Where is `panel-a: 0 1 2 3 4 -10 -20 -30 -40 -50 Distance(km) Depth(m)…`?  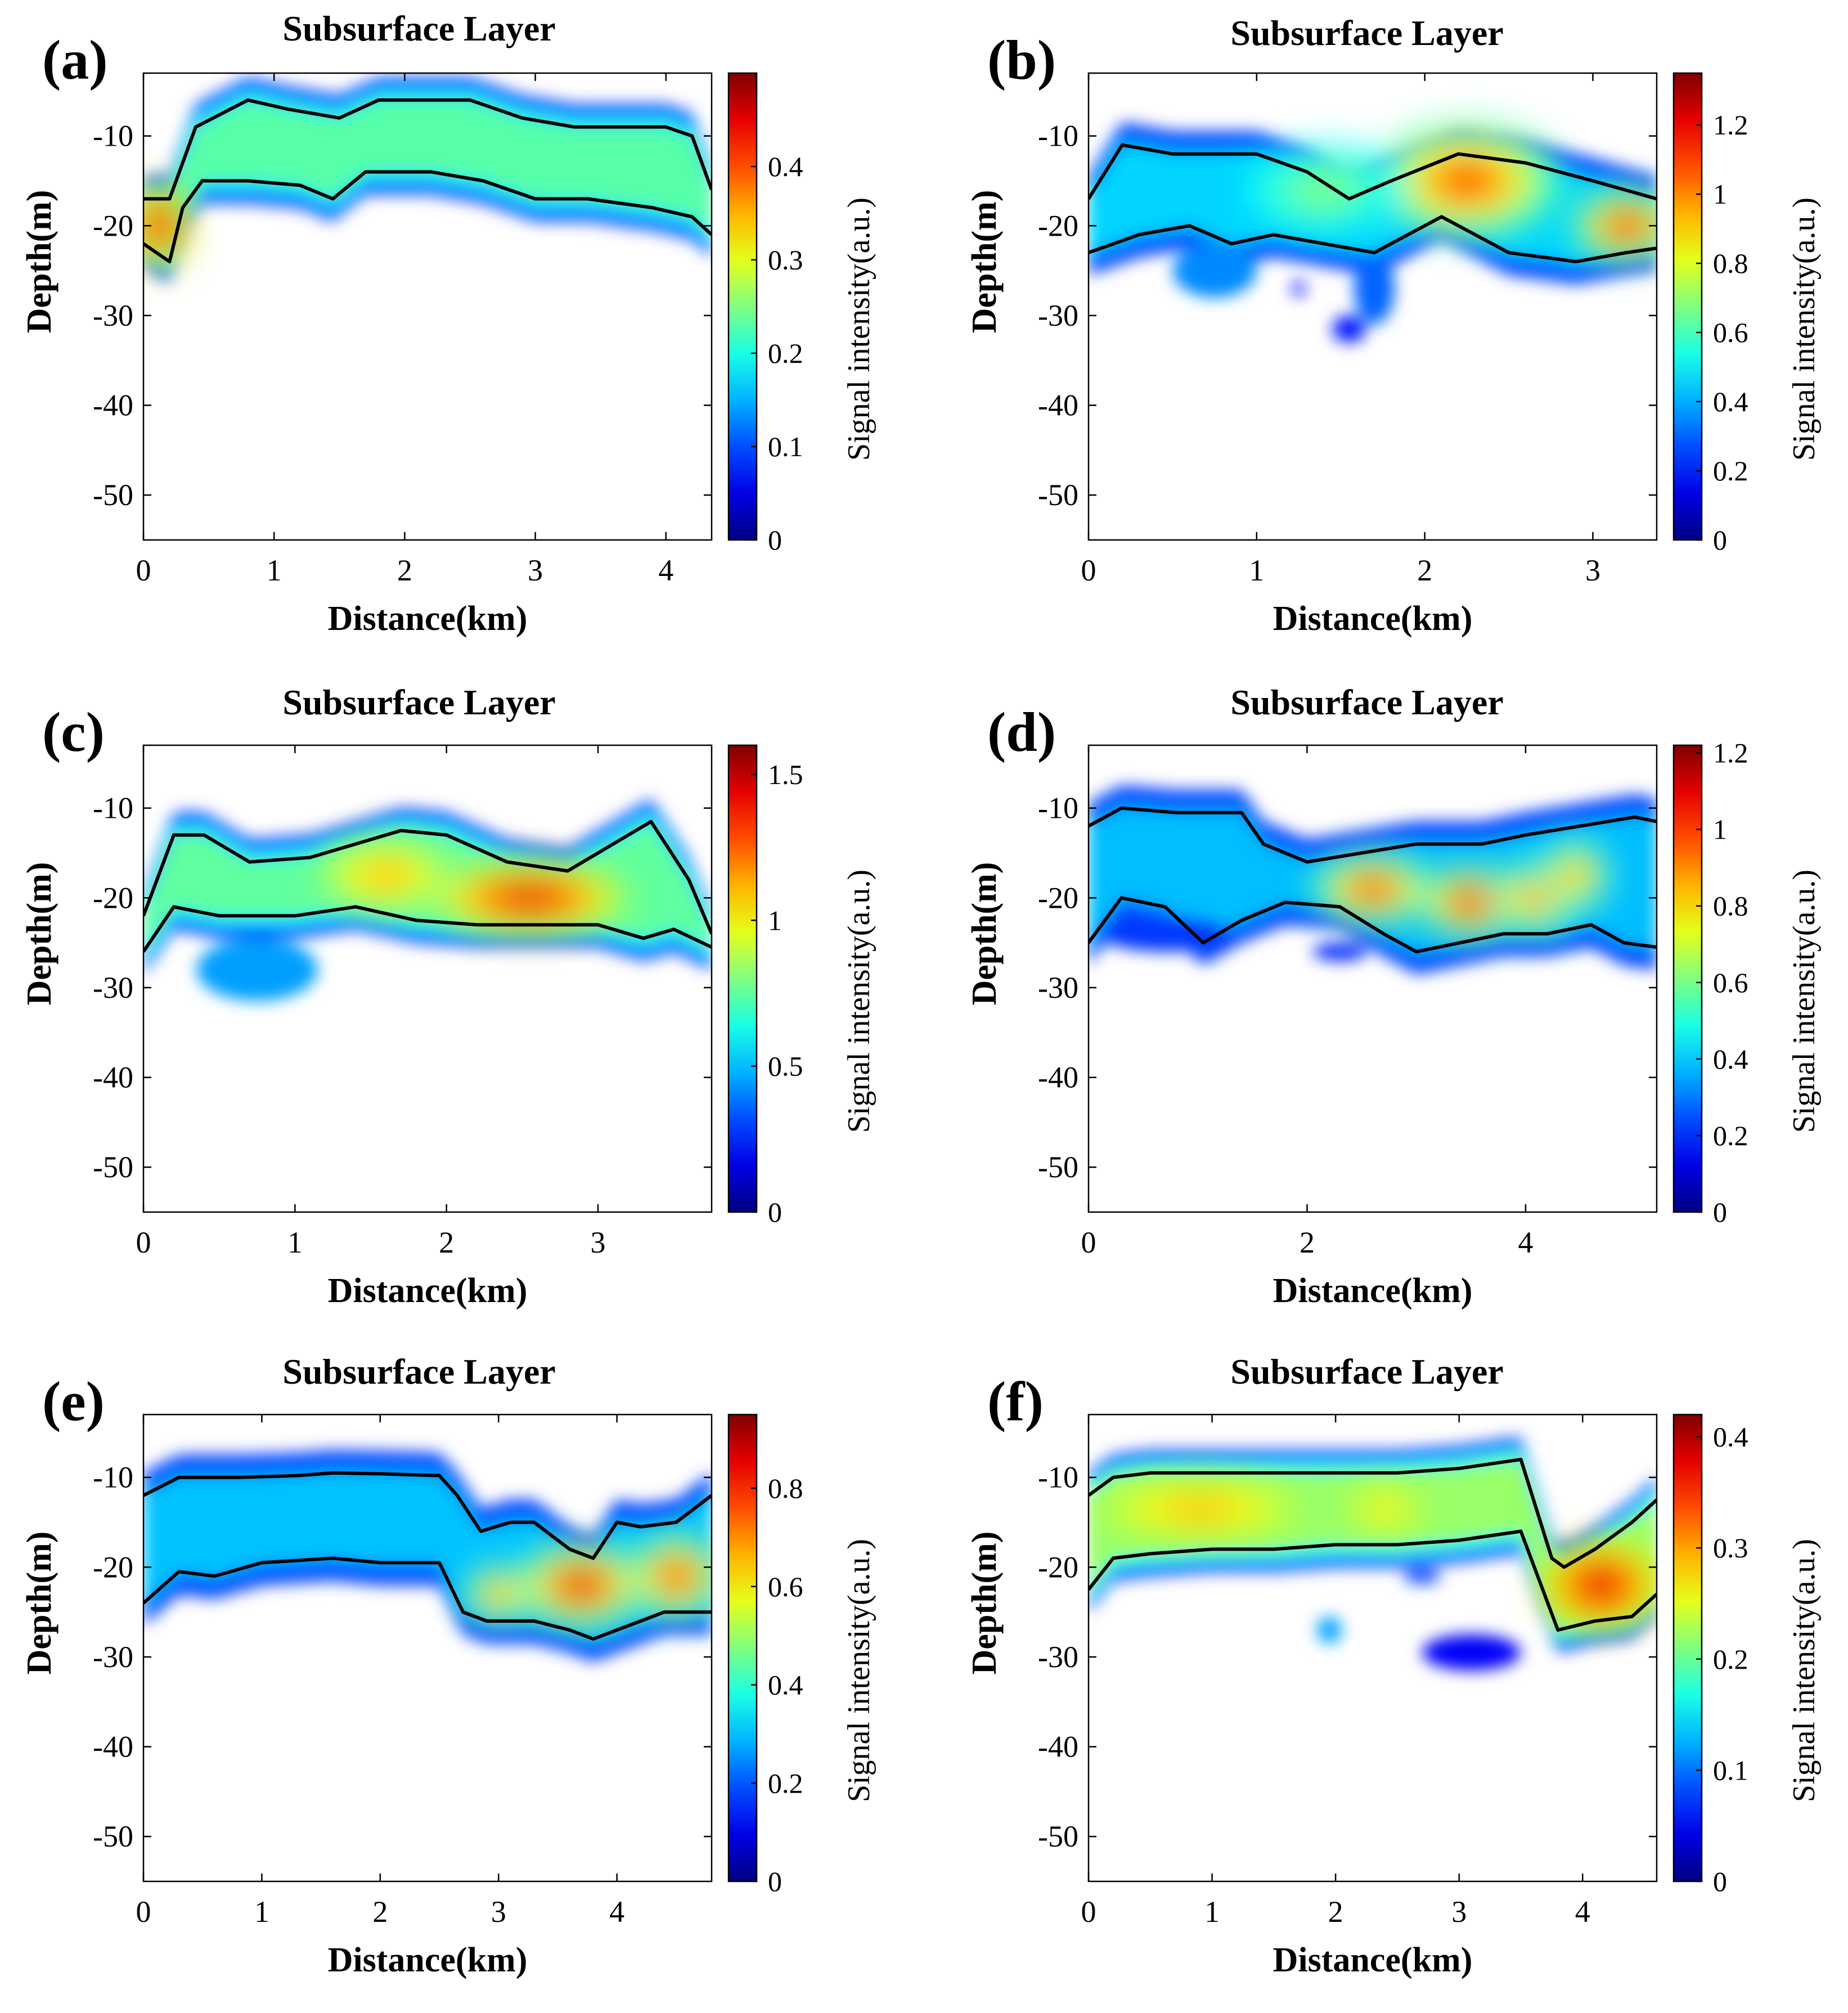
panel-a: 0 1 2 3 4 -10 -20 -30 -40 -50 Distance(km) Depth(m)… is located at coordinates (448, 323).